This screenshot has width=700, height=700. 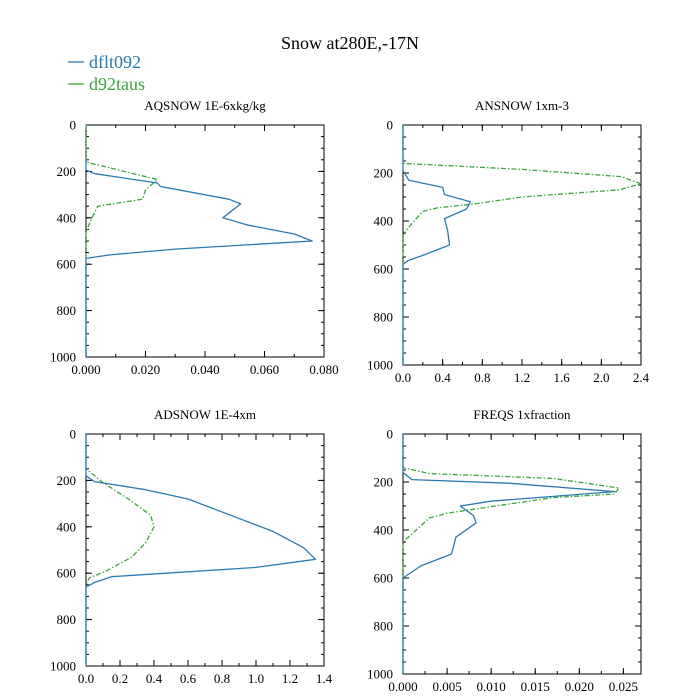 What do you see at coordinates (380, 674) in the screenshot?
I see `y-tick-label-freqs: 1000` at bounding box center [380, 674].